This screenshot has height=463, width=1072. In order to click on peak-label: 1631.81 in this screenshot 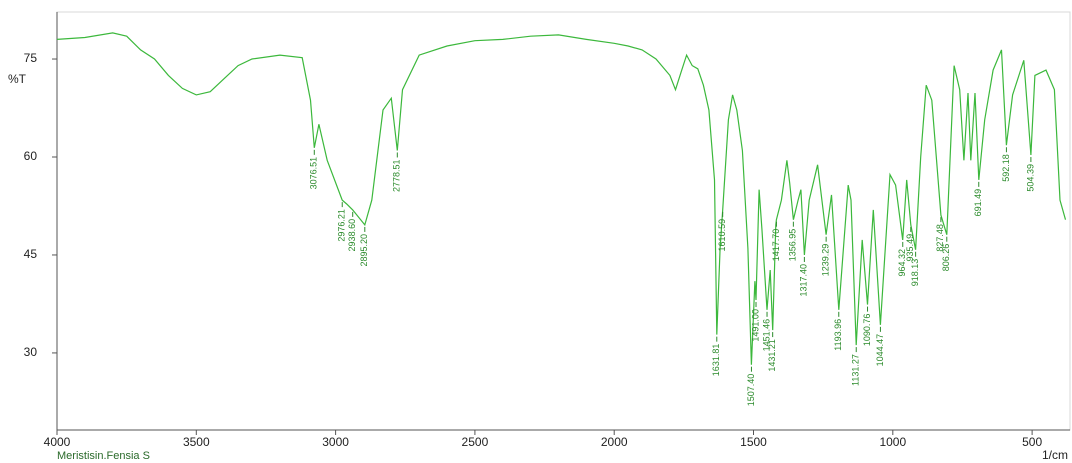, I will do `click(716, 360)`.